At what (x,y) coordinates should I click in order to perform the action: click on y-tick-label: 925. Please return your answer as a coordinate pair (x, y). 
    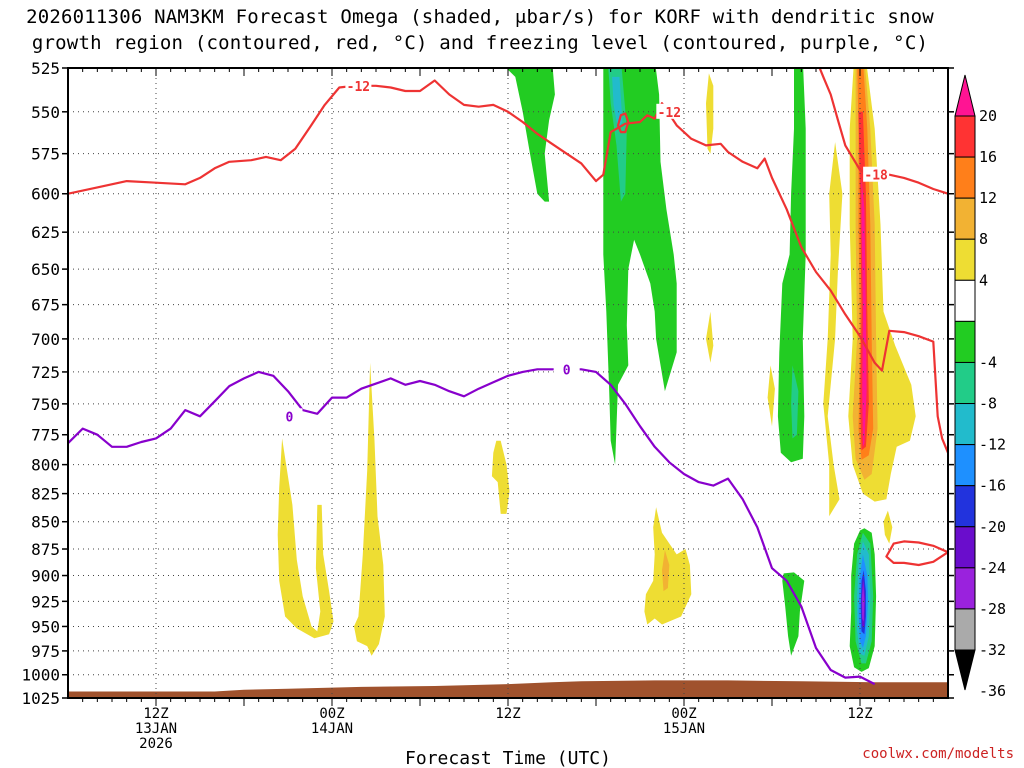
    Looking at the image, I should click on (45, 601).